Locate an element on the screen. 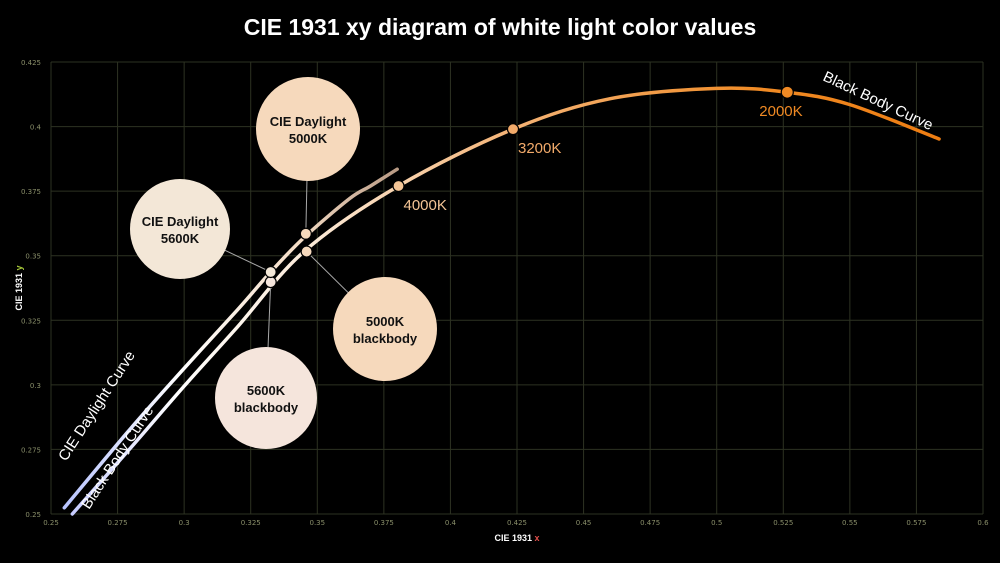 The width and height of the screenshot is (1000, 563). point-5000k-blackbody is located at coordinates (306, 251).